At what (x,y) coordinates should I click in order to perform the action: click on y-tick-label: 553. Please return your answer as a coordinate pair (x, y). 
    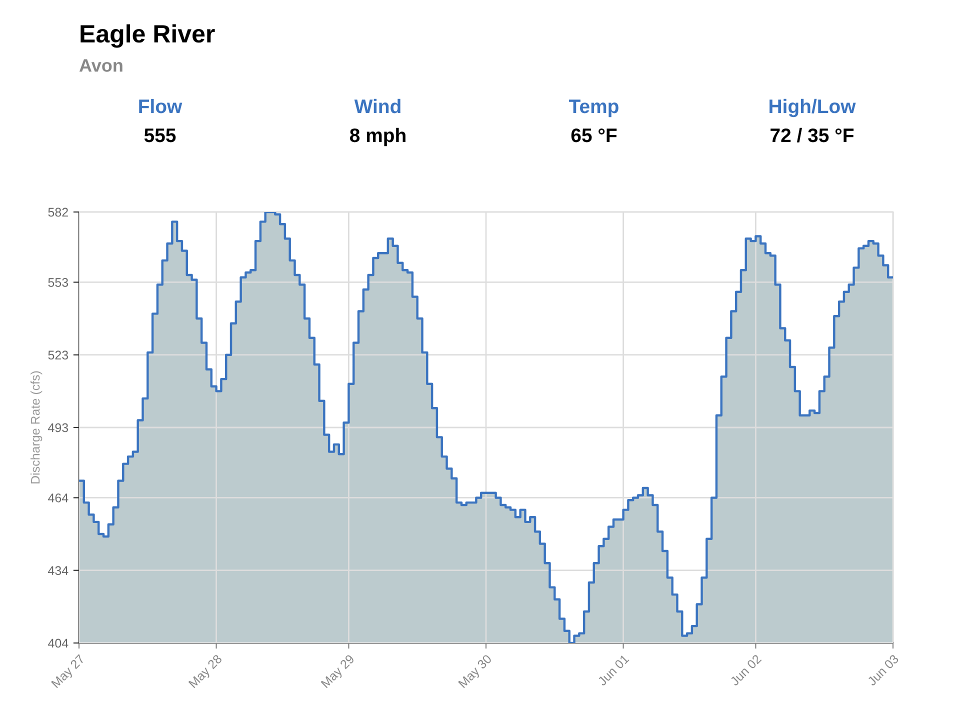
    Looking at the image, I should click on (58, 282).